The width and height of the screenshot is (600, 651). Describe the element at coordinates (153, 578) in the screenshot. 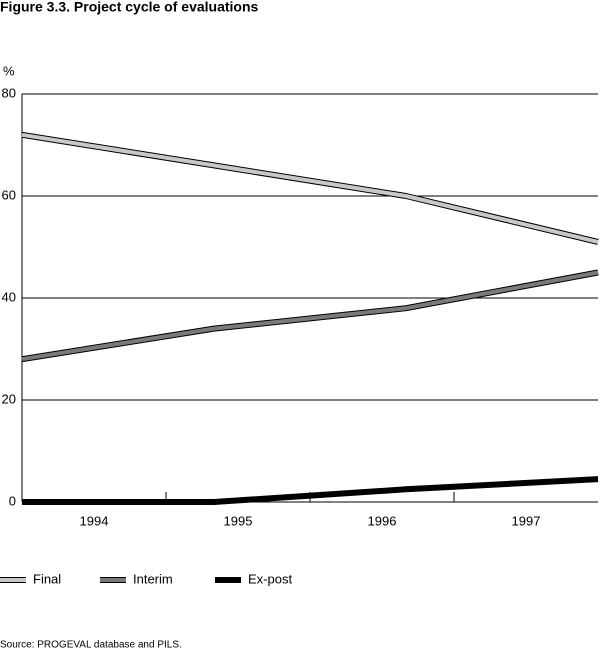

I see `legend-label: Interim` at that location.